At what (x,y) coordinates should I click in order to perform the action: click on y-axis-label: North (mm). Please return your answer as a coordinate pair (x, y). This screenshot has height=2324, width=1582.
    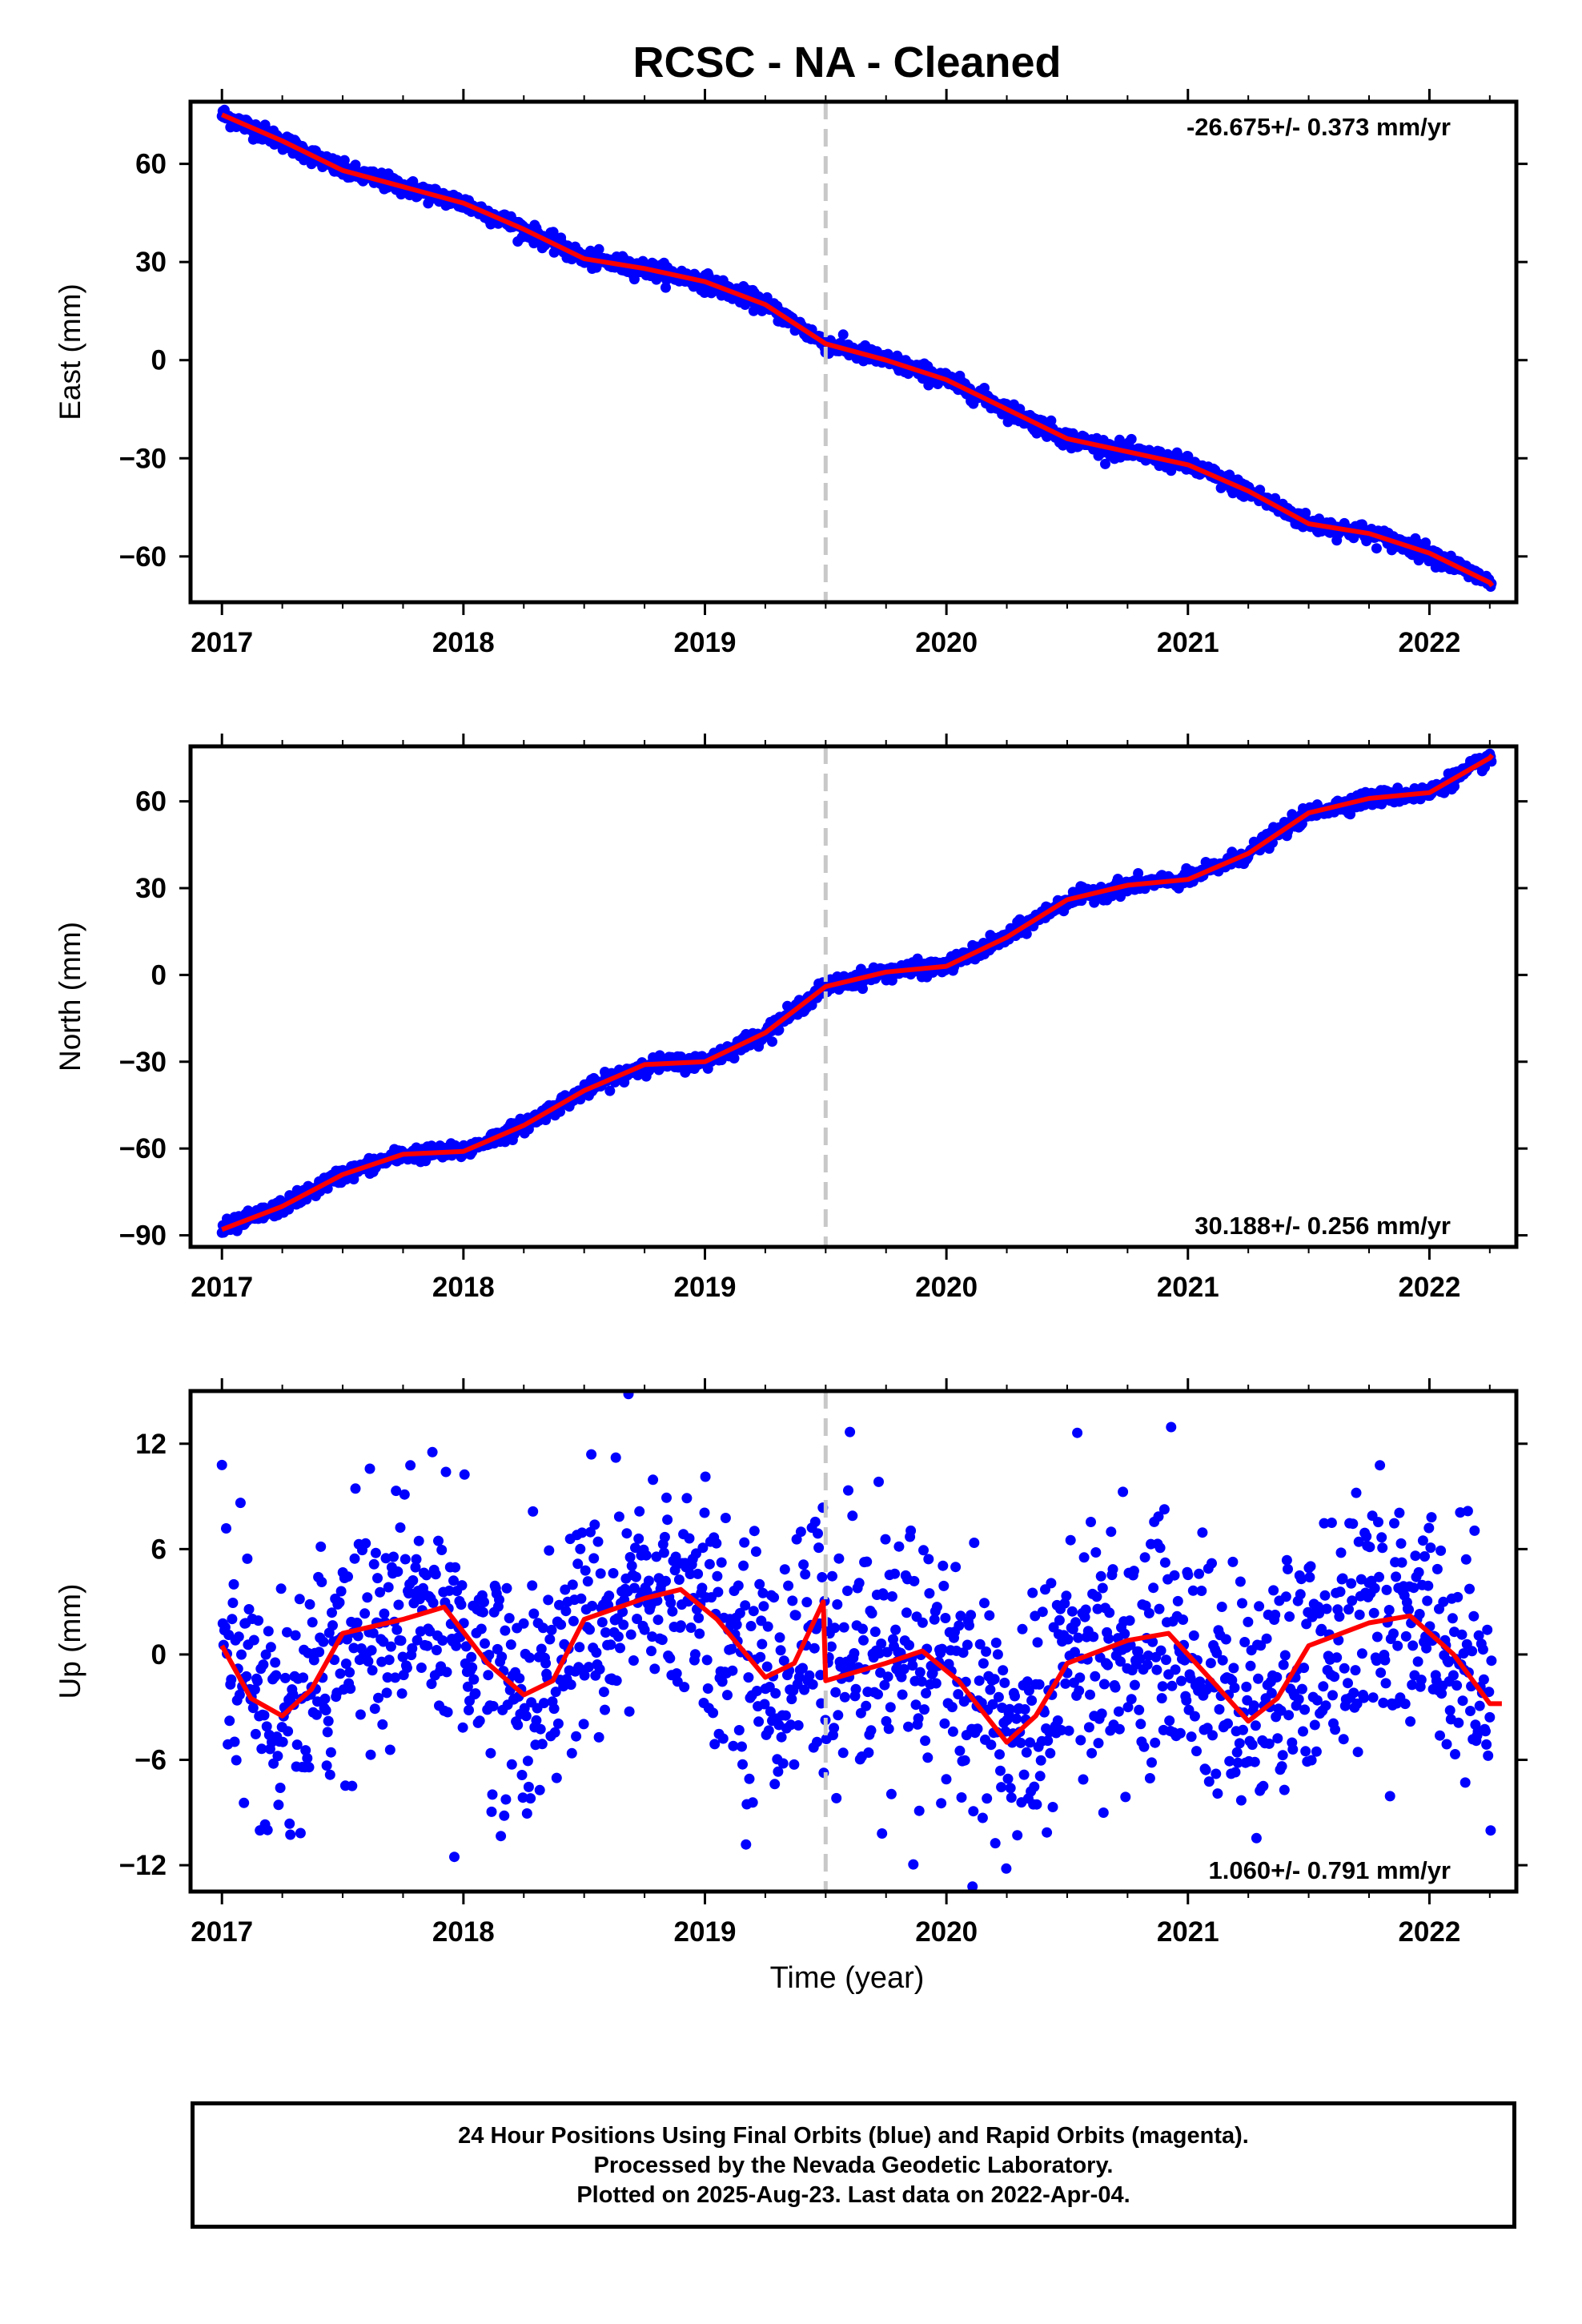
    Looking at the image, I should click on (70, 997).